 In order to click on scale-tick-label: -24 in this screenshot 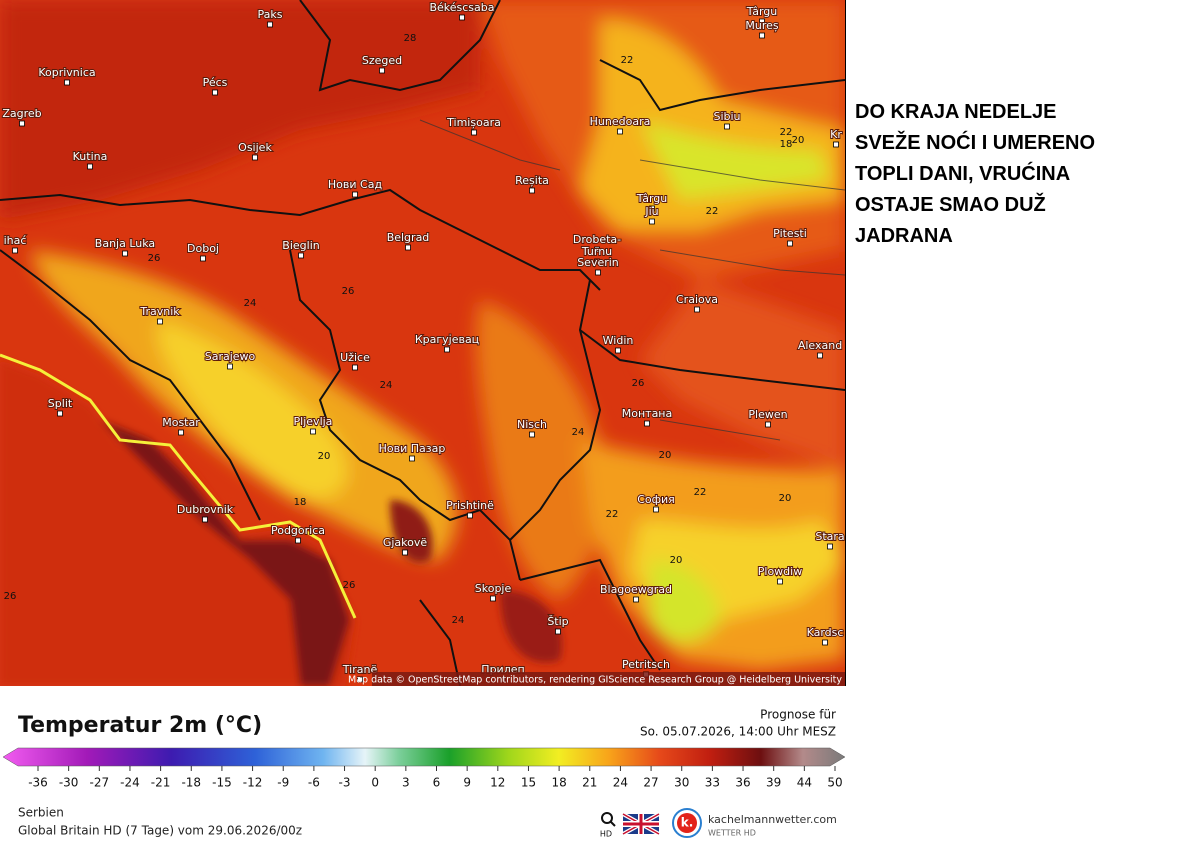, I will do `click(130, 783)`.